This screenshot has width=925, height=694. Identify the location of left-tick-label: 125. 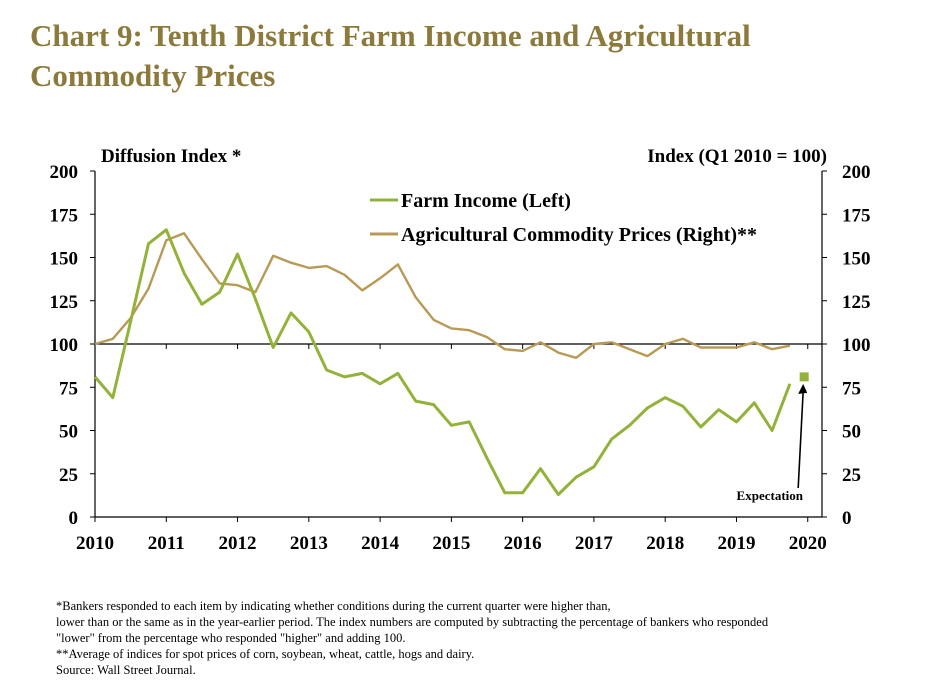
(64, 302).